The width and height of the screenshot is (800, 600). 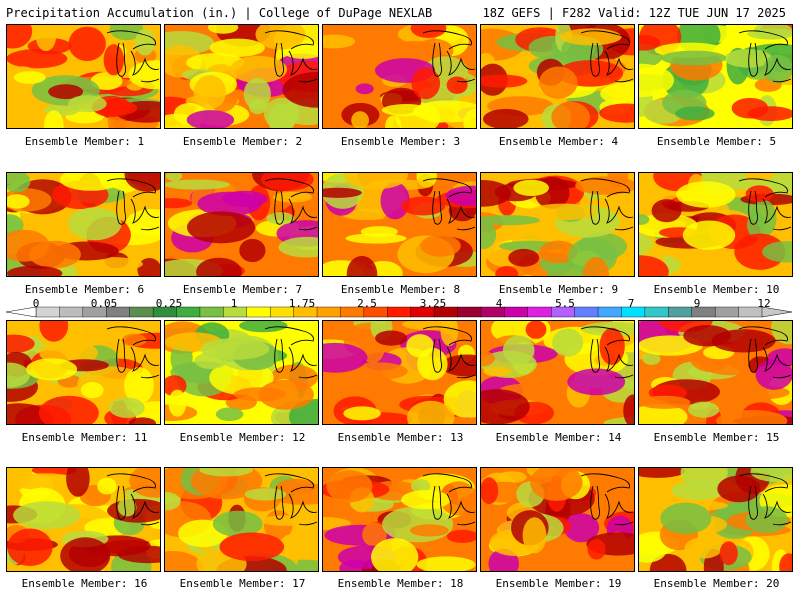 I want to click on colorbar-label: 1, so click(x=234, y=303).